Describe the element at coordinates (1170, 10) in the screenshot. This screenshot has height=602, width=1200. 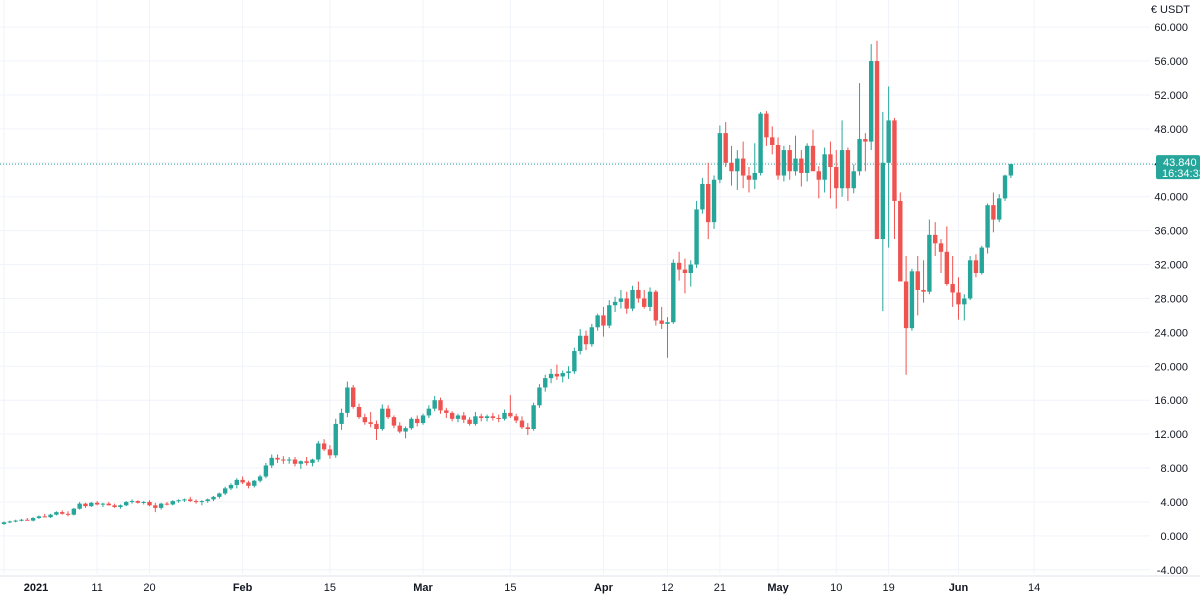
I see `currency-label: € USDT` at that location.